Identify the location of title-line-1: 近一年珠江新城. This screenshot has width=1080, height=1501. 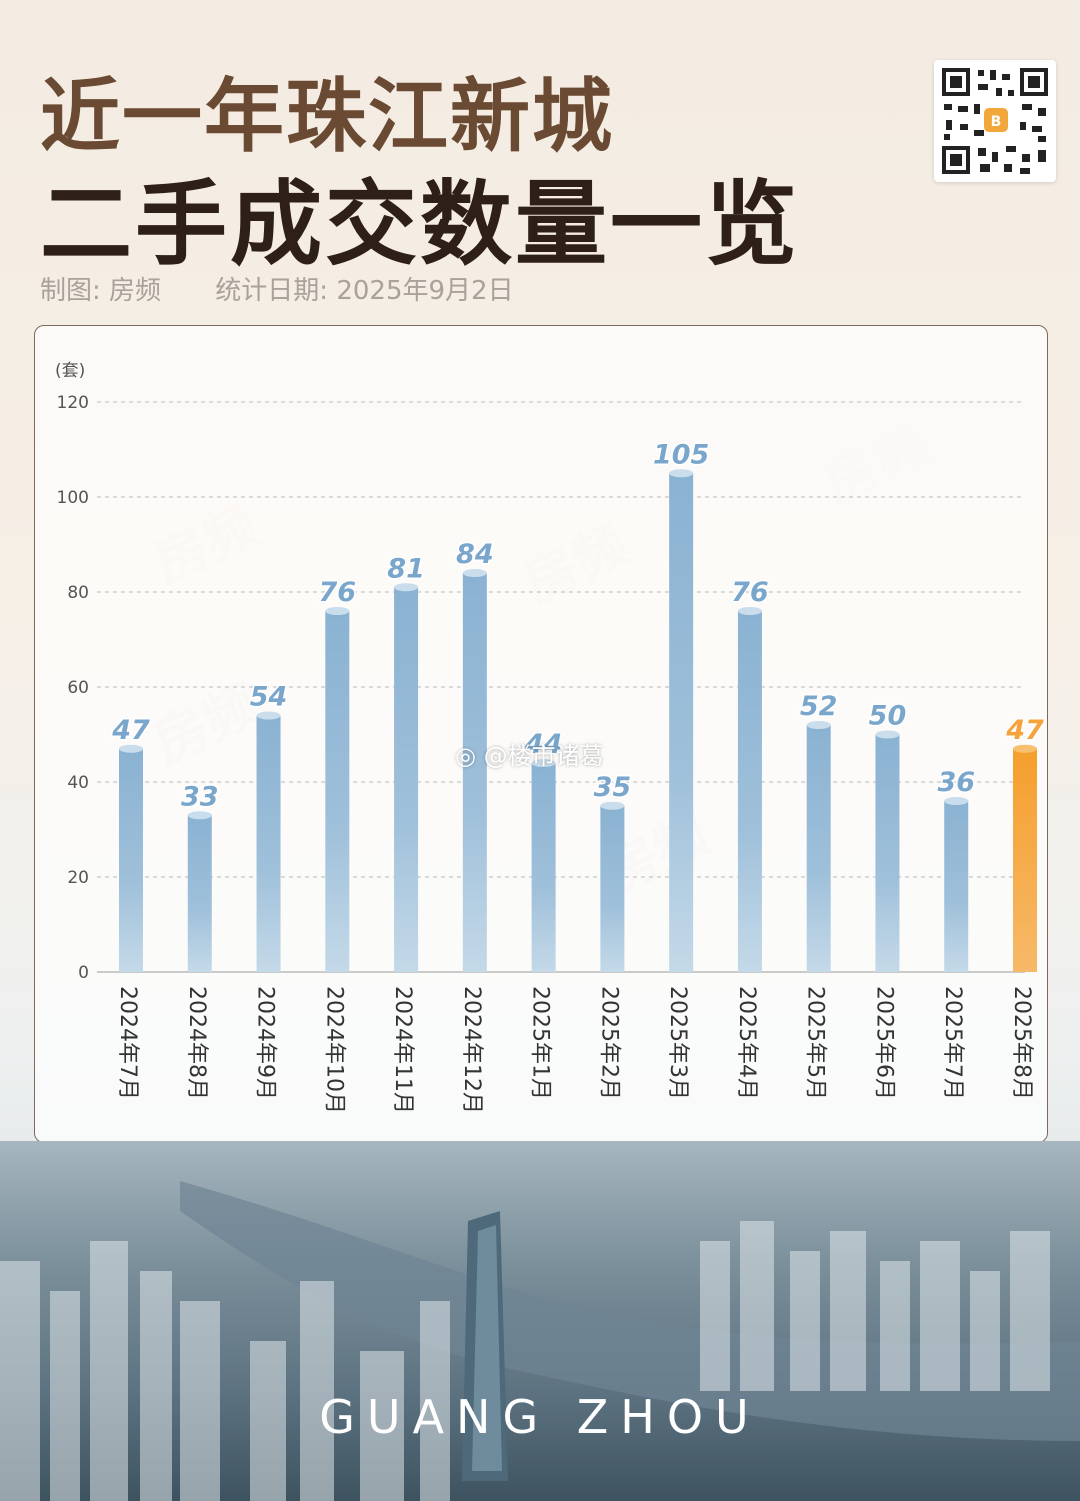
(327, 116).